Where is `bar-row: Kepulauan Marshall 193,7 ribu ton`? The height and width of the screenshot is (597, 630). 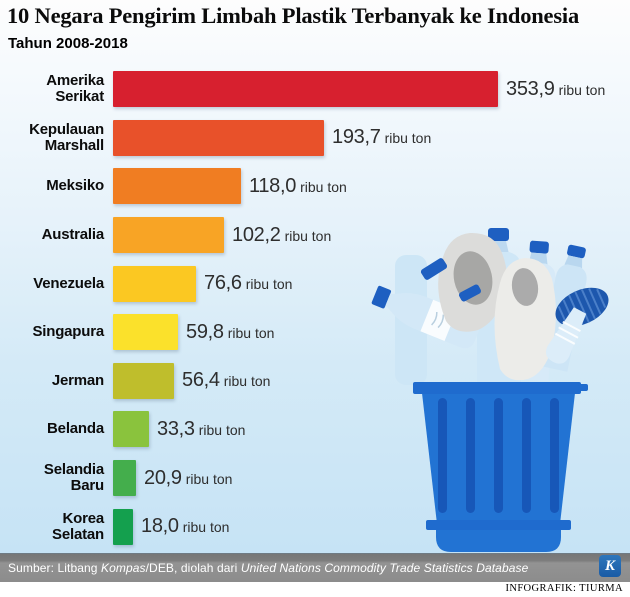
bar-row: Kepulauan Marshall 193,7 ribu ton is located at coordinates (315, 138).